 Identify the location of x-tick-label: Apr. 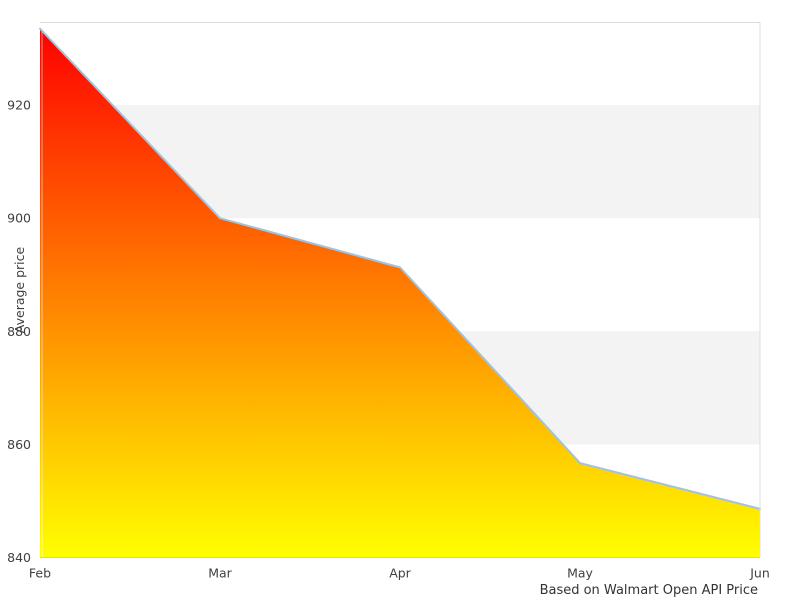
(400, 573).